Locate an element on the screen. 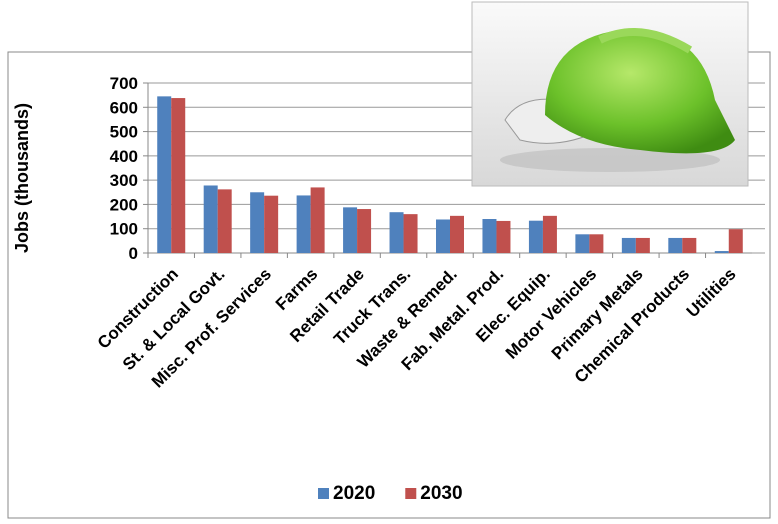  y-tick-label: 600 is located at coordinates (124, 107).